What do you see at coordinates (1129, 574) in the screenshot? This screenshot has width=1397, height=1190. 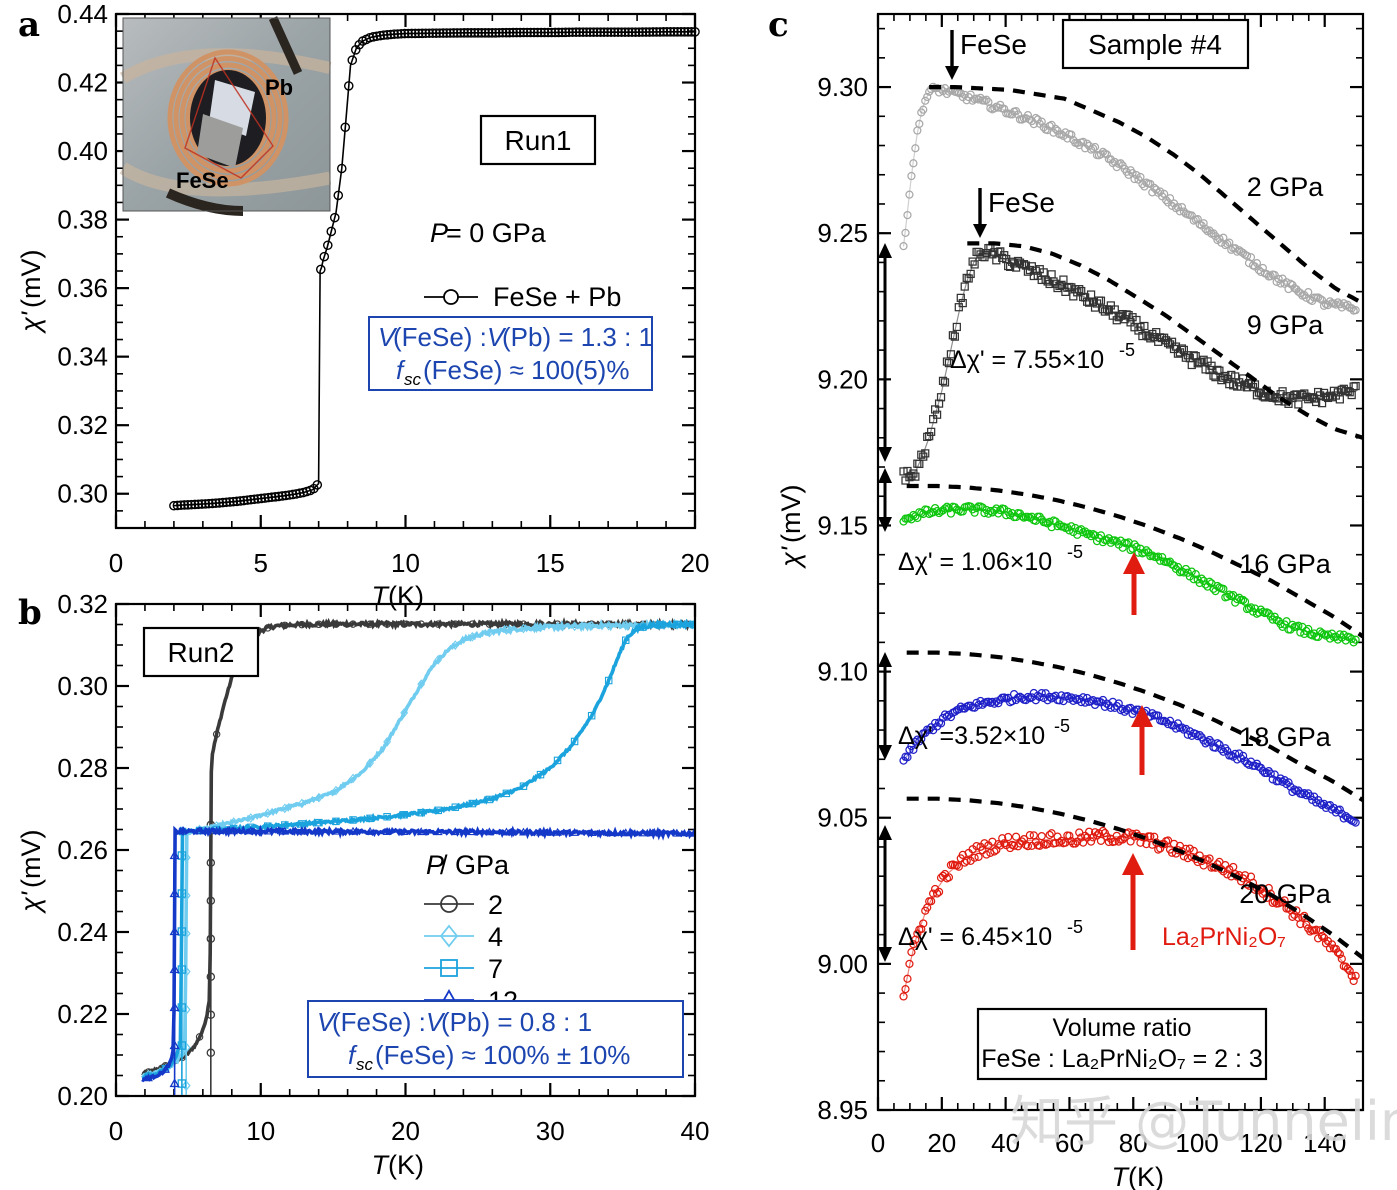 I see `panel-c-series-16-GPa` at bounding box center [1129, 574].